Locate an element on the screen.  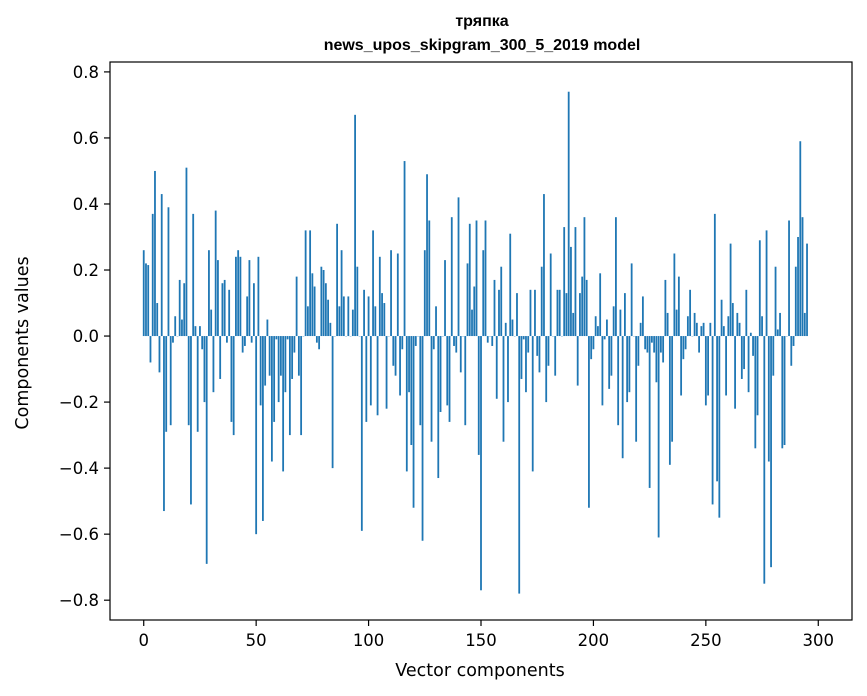
x-axis-ticks: 0 50 100 150 200 250 300 is located at coordinates (486, 635).